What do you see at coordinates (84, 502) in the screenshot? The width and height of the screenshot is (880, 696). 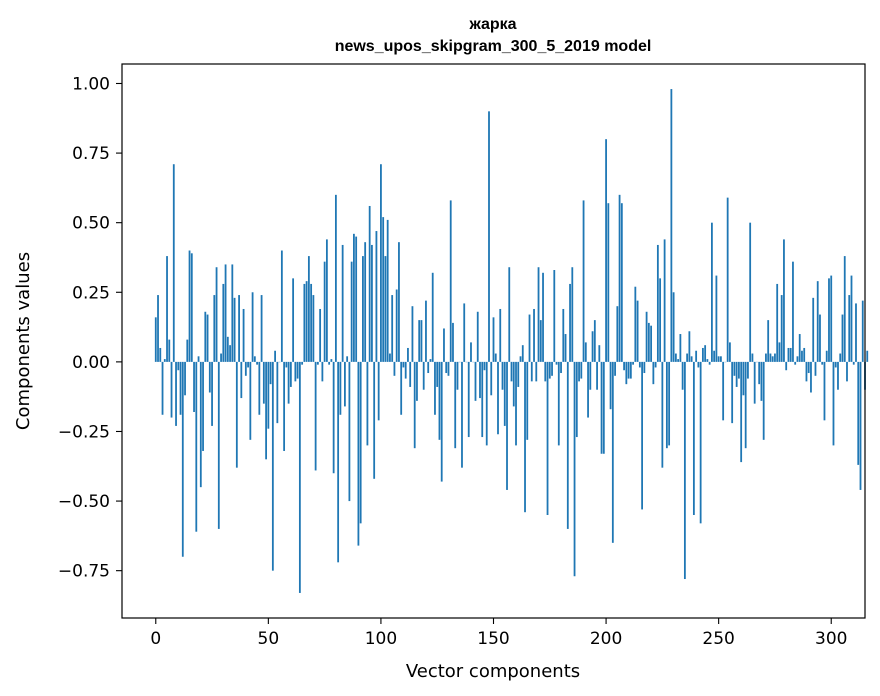 I see `y-tick-label: −0.50` at bounding box center [84, 502].